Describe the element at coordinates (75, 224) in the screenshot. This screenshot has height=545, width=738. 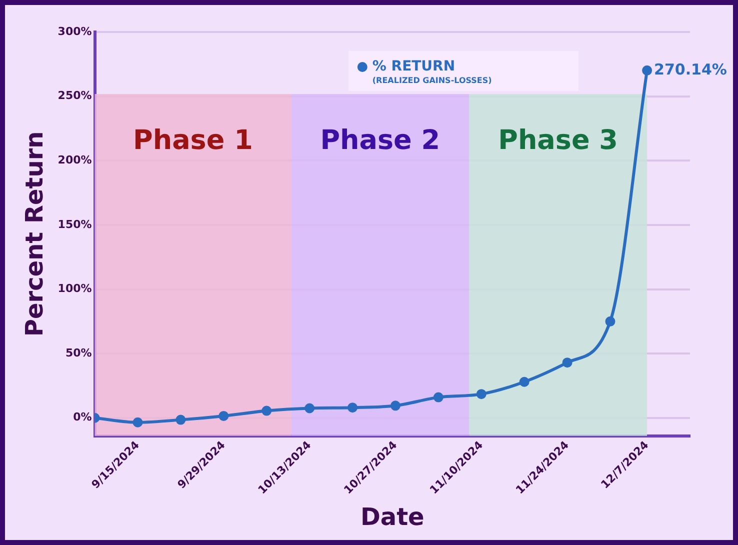
I see `y-tick-label: 150%` at that location.